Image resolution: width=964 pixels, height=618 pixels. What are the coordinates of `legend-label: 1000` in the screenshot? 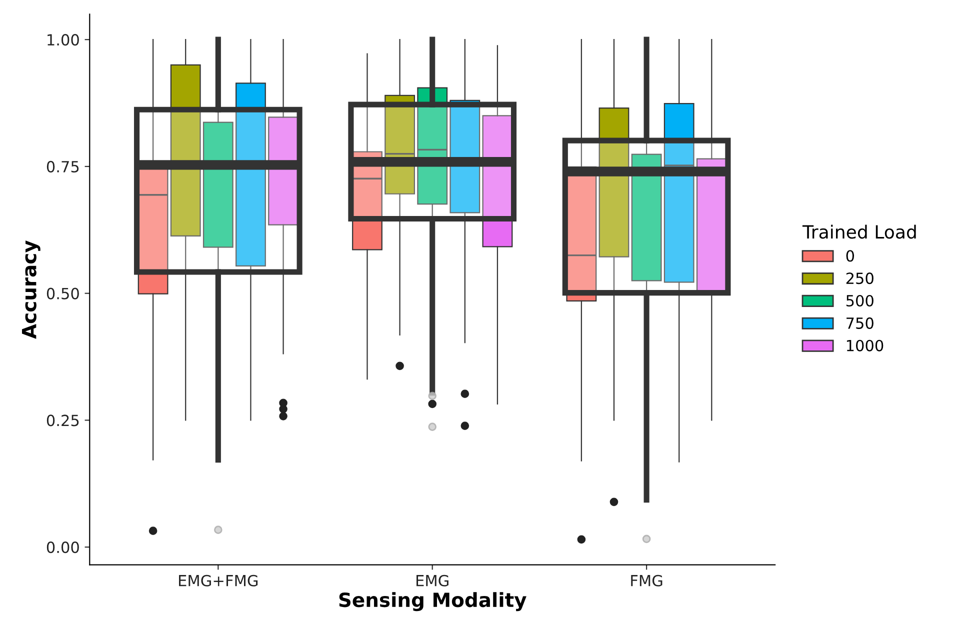 It's located at (865, 346).